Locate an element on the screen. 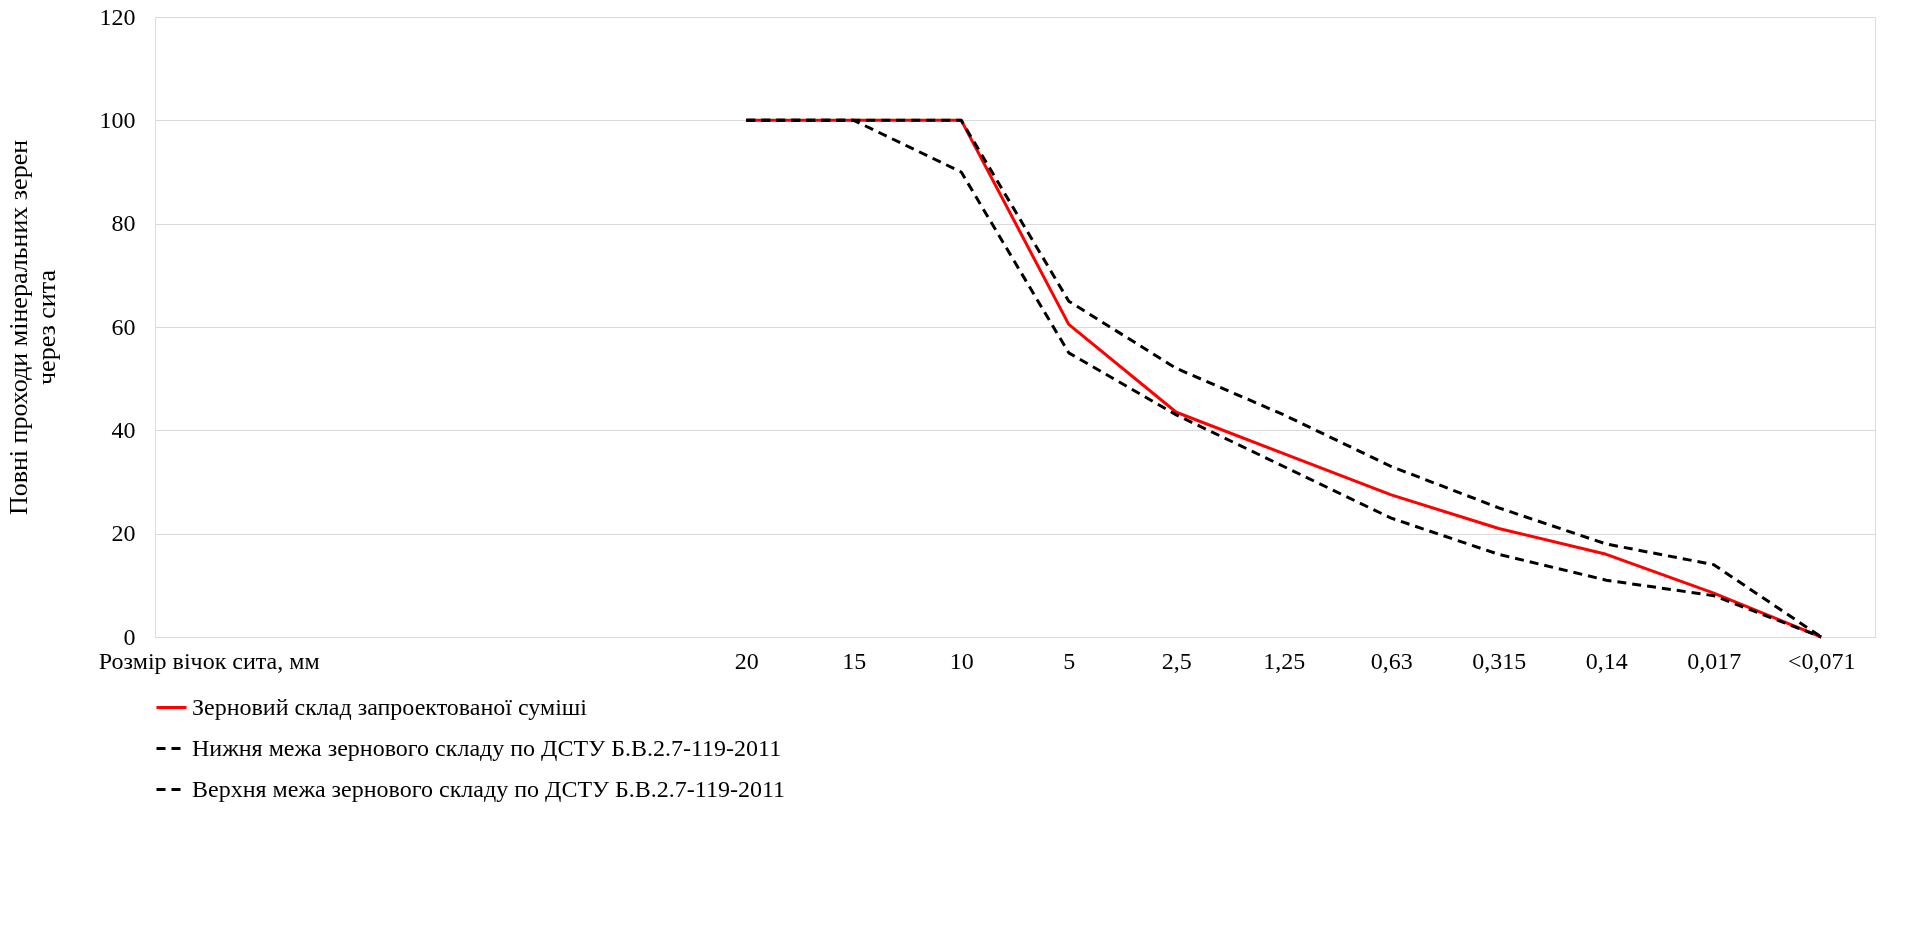  x-tick-label: 10 is located at coordinates (961, 660).